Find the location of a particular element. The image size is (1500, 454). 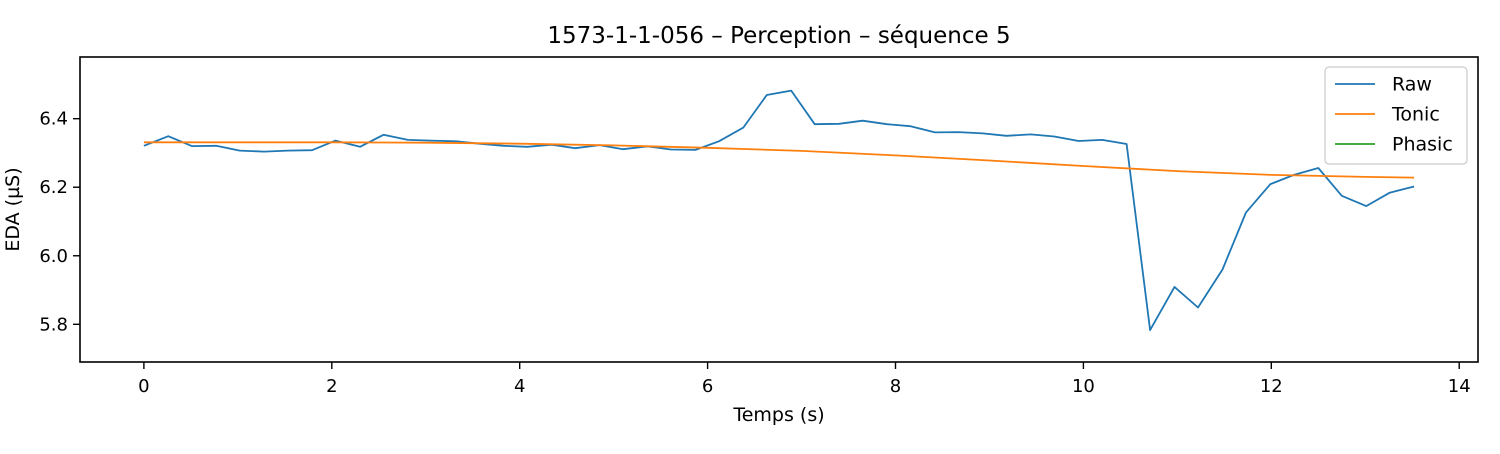

legend-entries: Raw Tonic Phasic is located at coordinates (1394, 115).